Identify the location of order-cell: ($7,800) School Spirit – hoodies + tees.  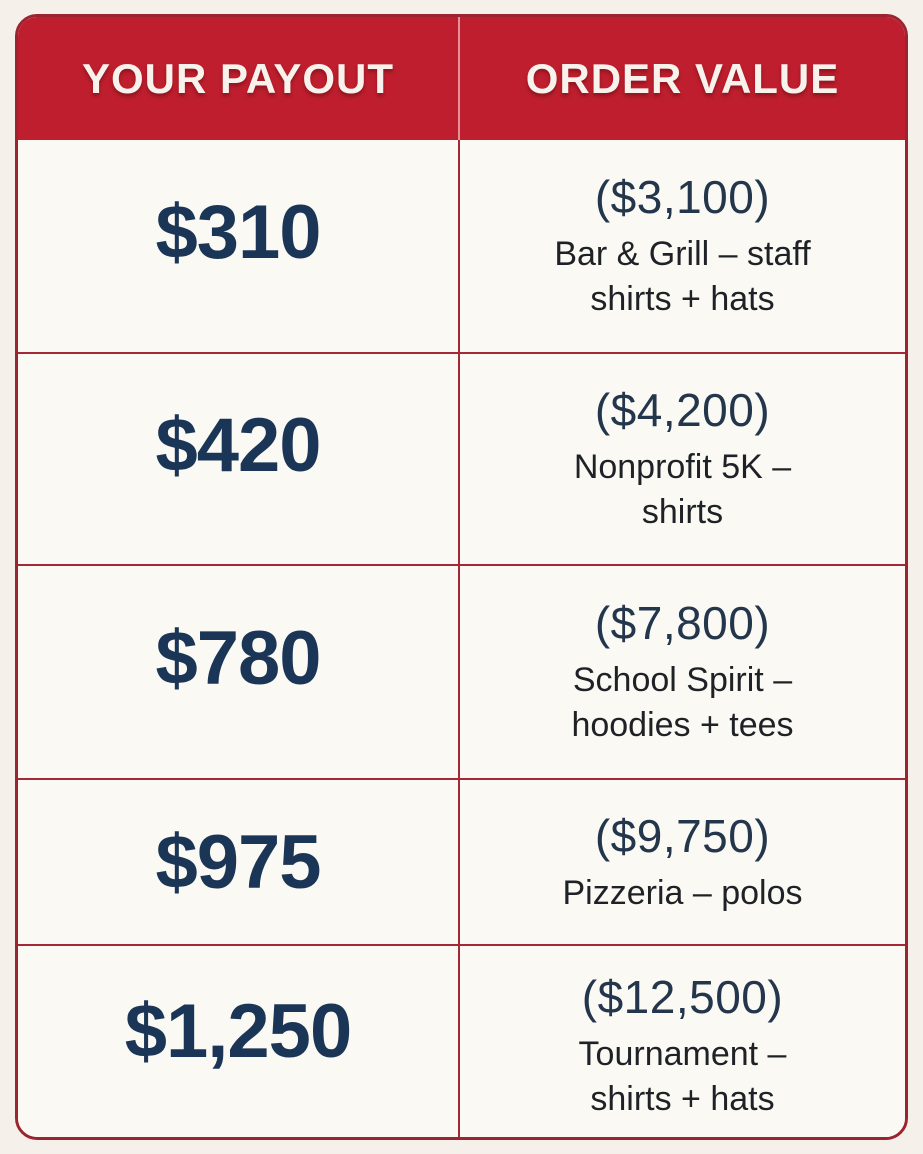
(681, 672).